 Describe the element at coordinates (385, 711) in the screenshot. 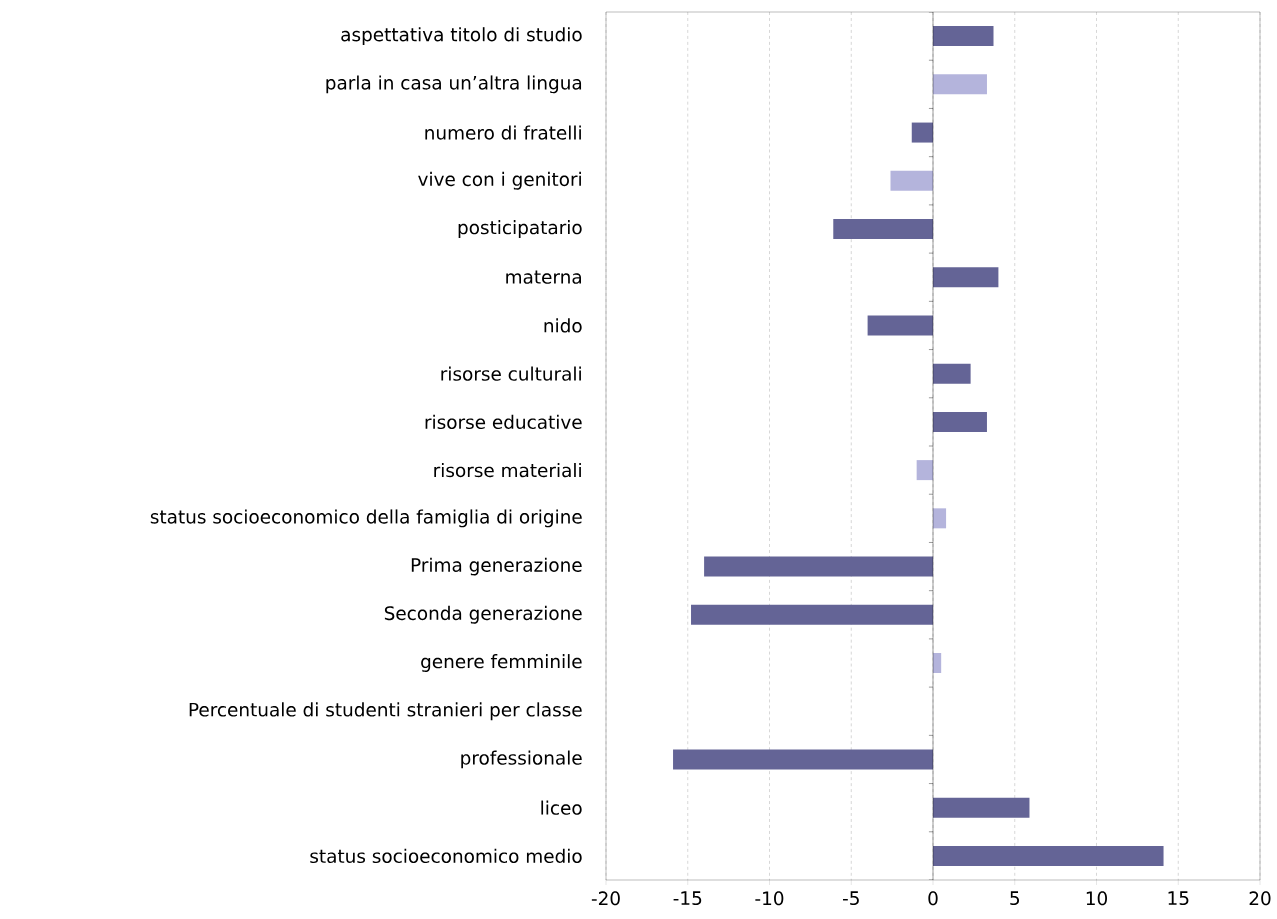

I see `y-tick-label: Percentuale di studenti stranieri per classe` at that location.